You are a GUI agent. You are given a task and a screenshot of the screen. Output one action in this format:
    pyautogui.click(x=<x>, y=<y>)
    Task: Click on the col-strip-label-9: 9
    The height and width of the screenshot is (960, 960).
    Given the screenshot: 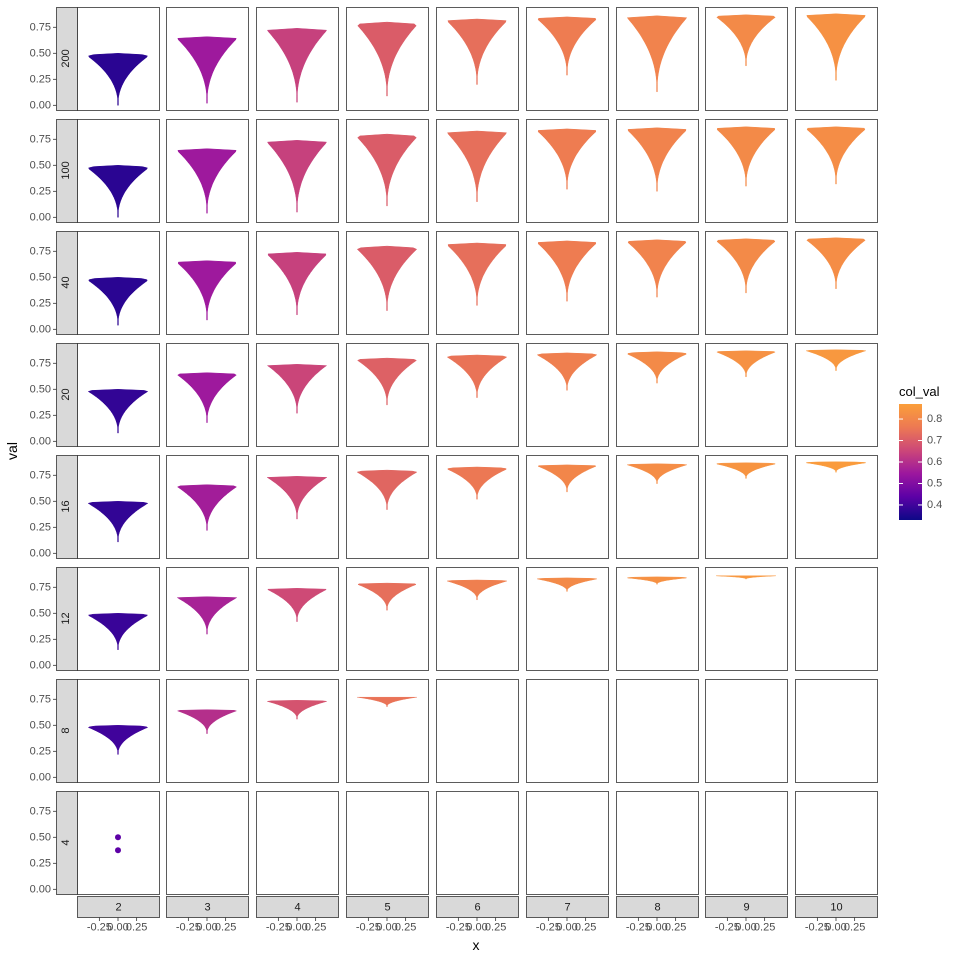 What is the action you would take?
    pyautogui.click(x=746, y=908)
    